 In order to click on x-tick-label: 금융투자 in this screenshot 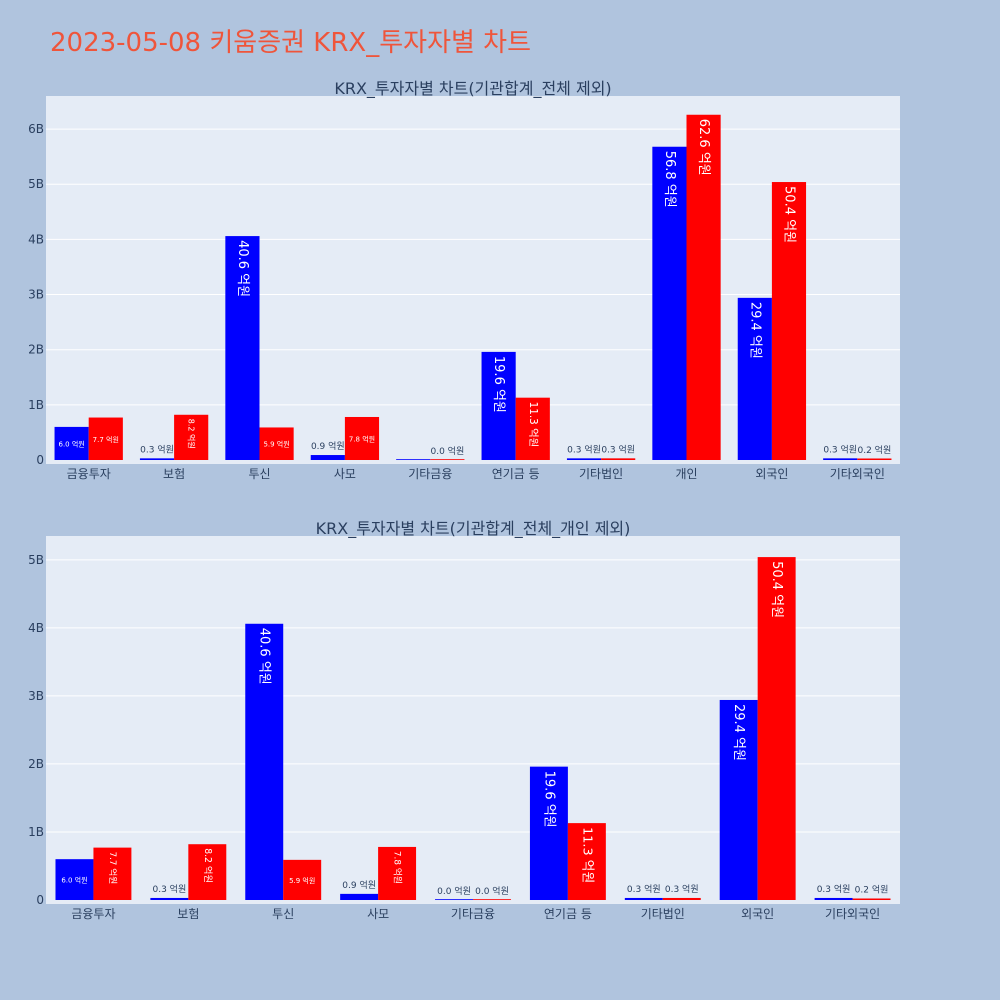, I will do `click(89, 474)`.